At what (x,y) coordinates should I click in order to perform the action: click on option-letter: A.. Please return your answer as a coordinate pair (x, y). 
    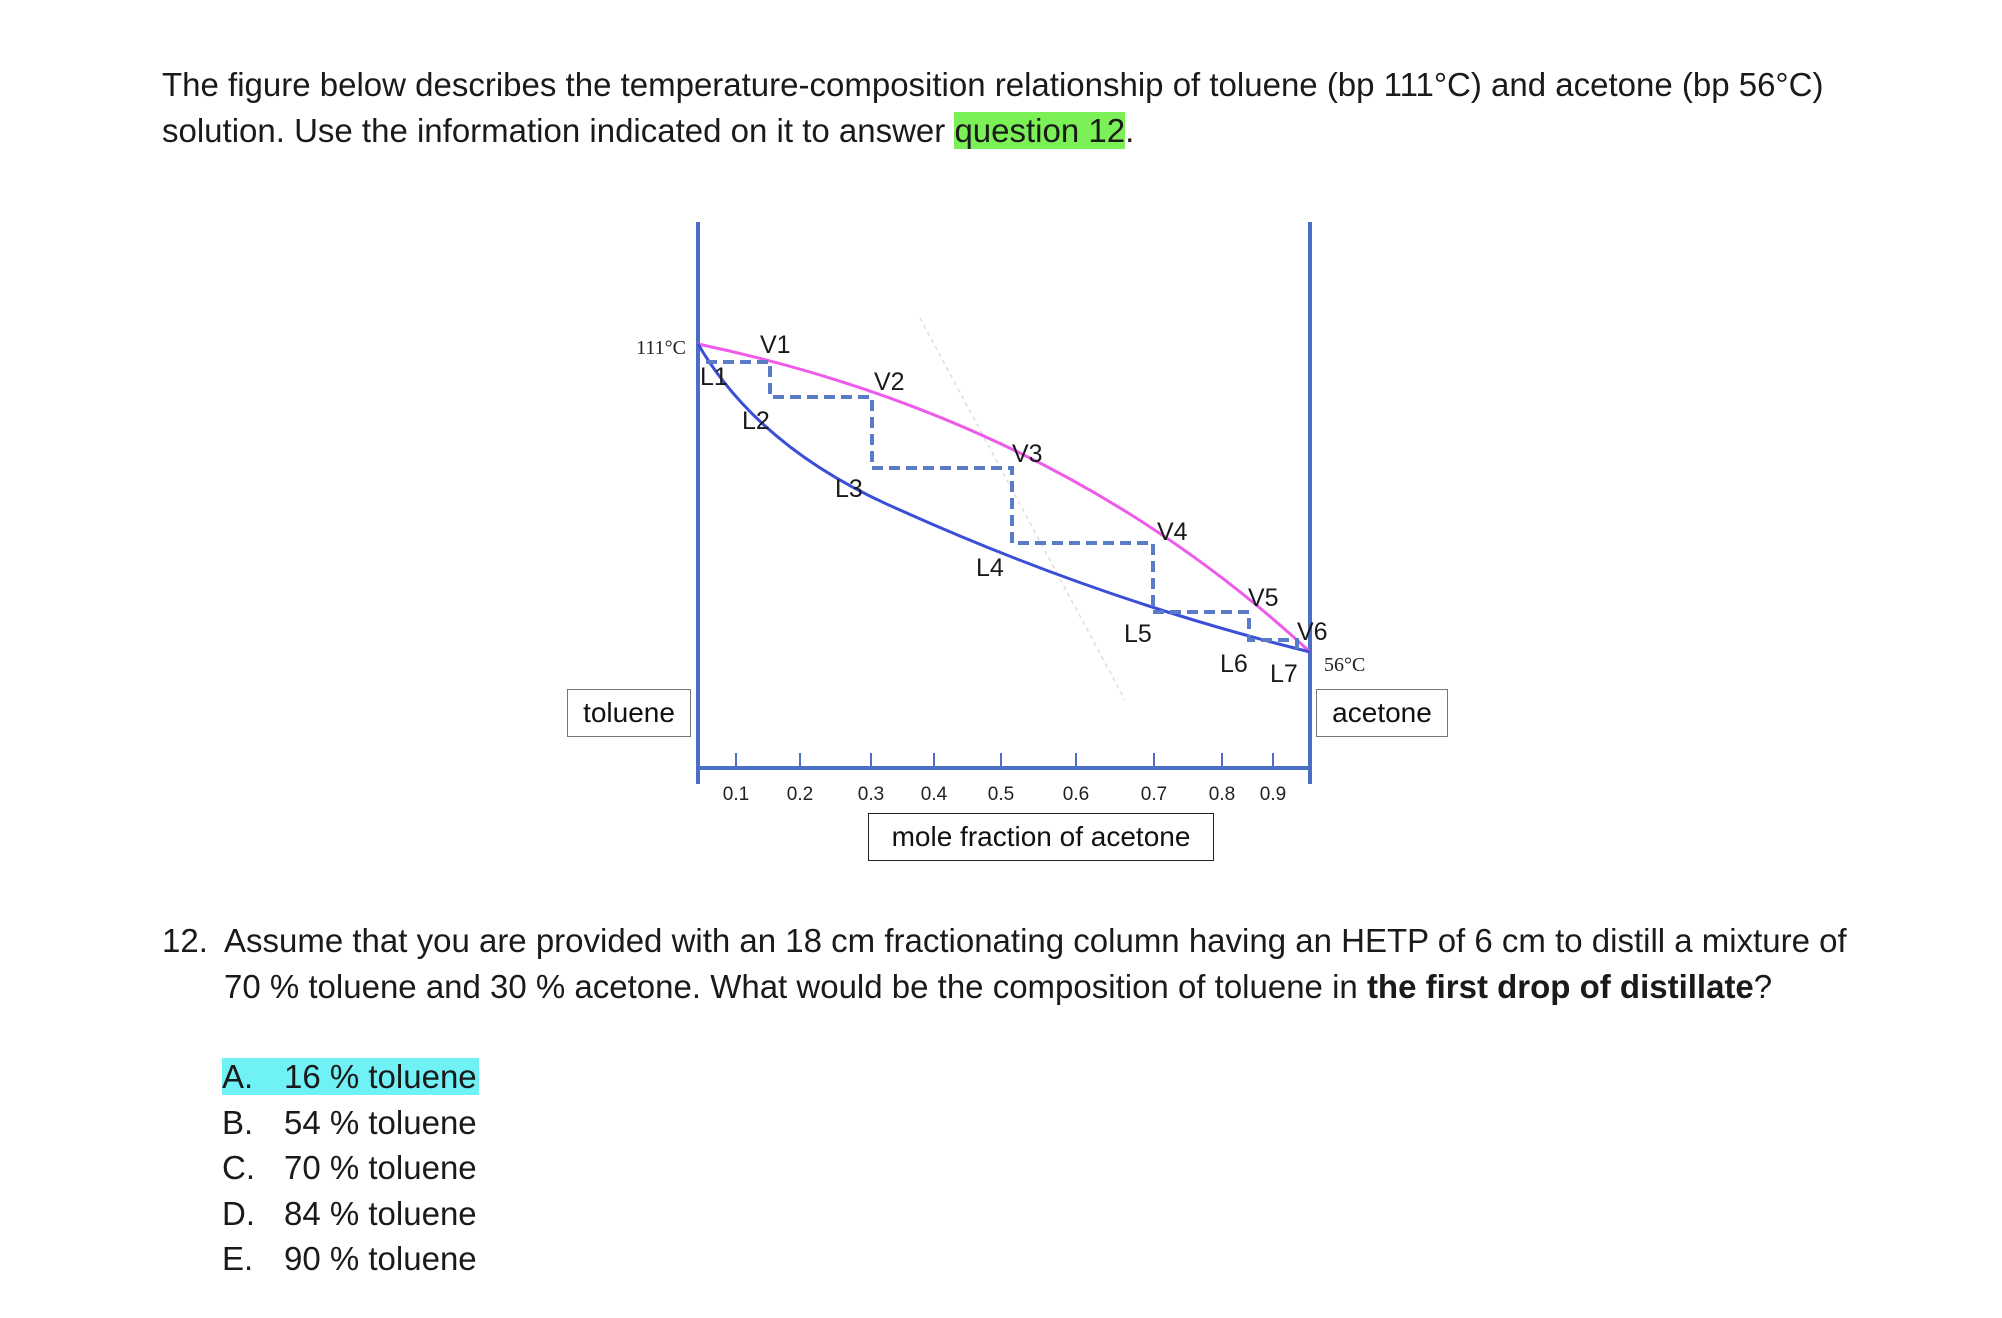
    Looking at the image, I should click on (238, 1076).